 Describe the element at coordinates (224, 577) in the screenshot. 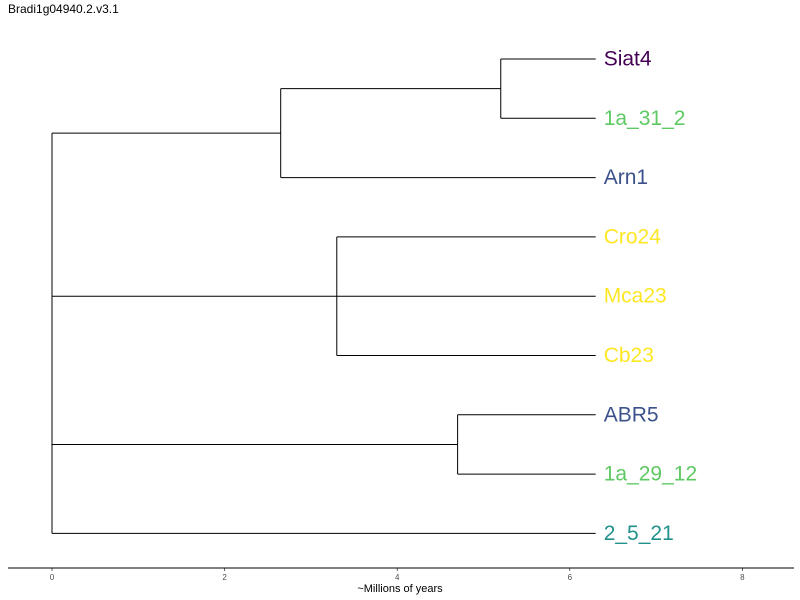

I see `x-tick-label: 2` at that location.